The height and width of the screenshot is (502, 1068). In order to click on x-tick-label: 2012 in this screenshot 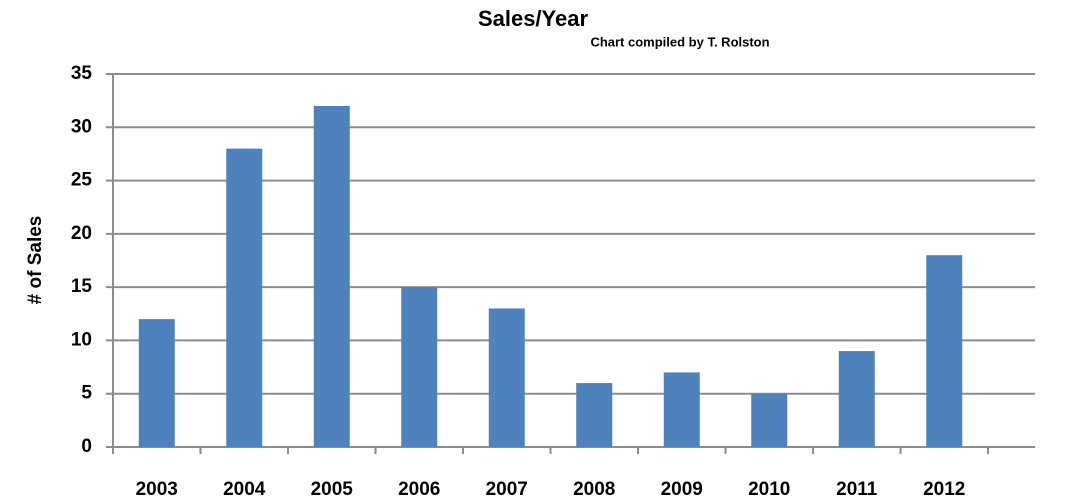, I will do `click(944, 489)`.